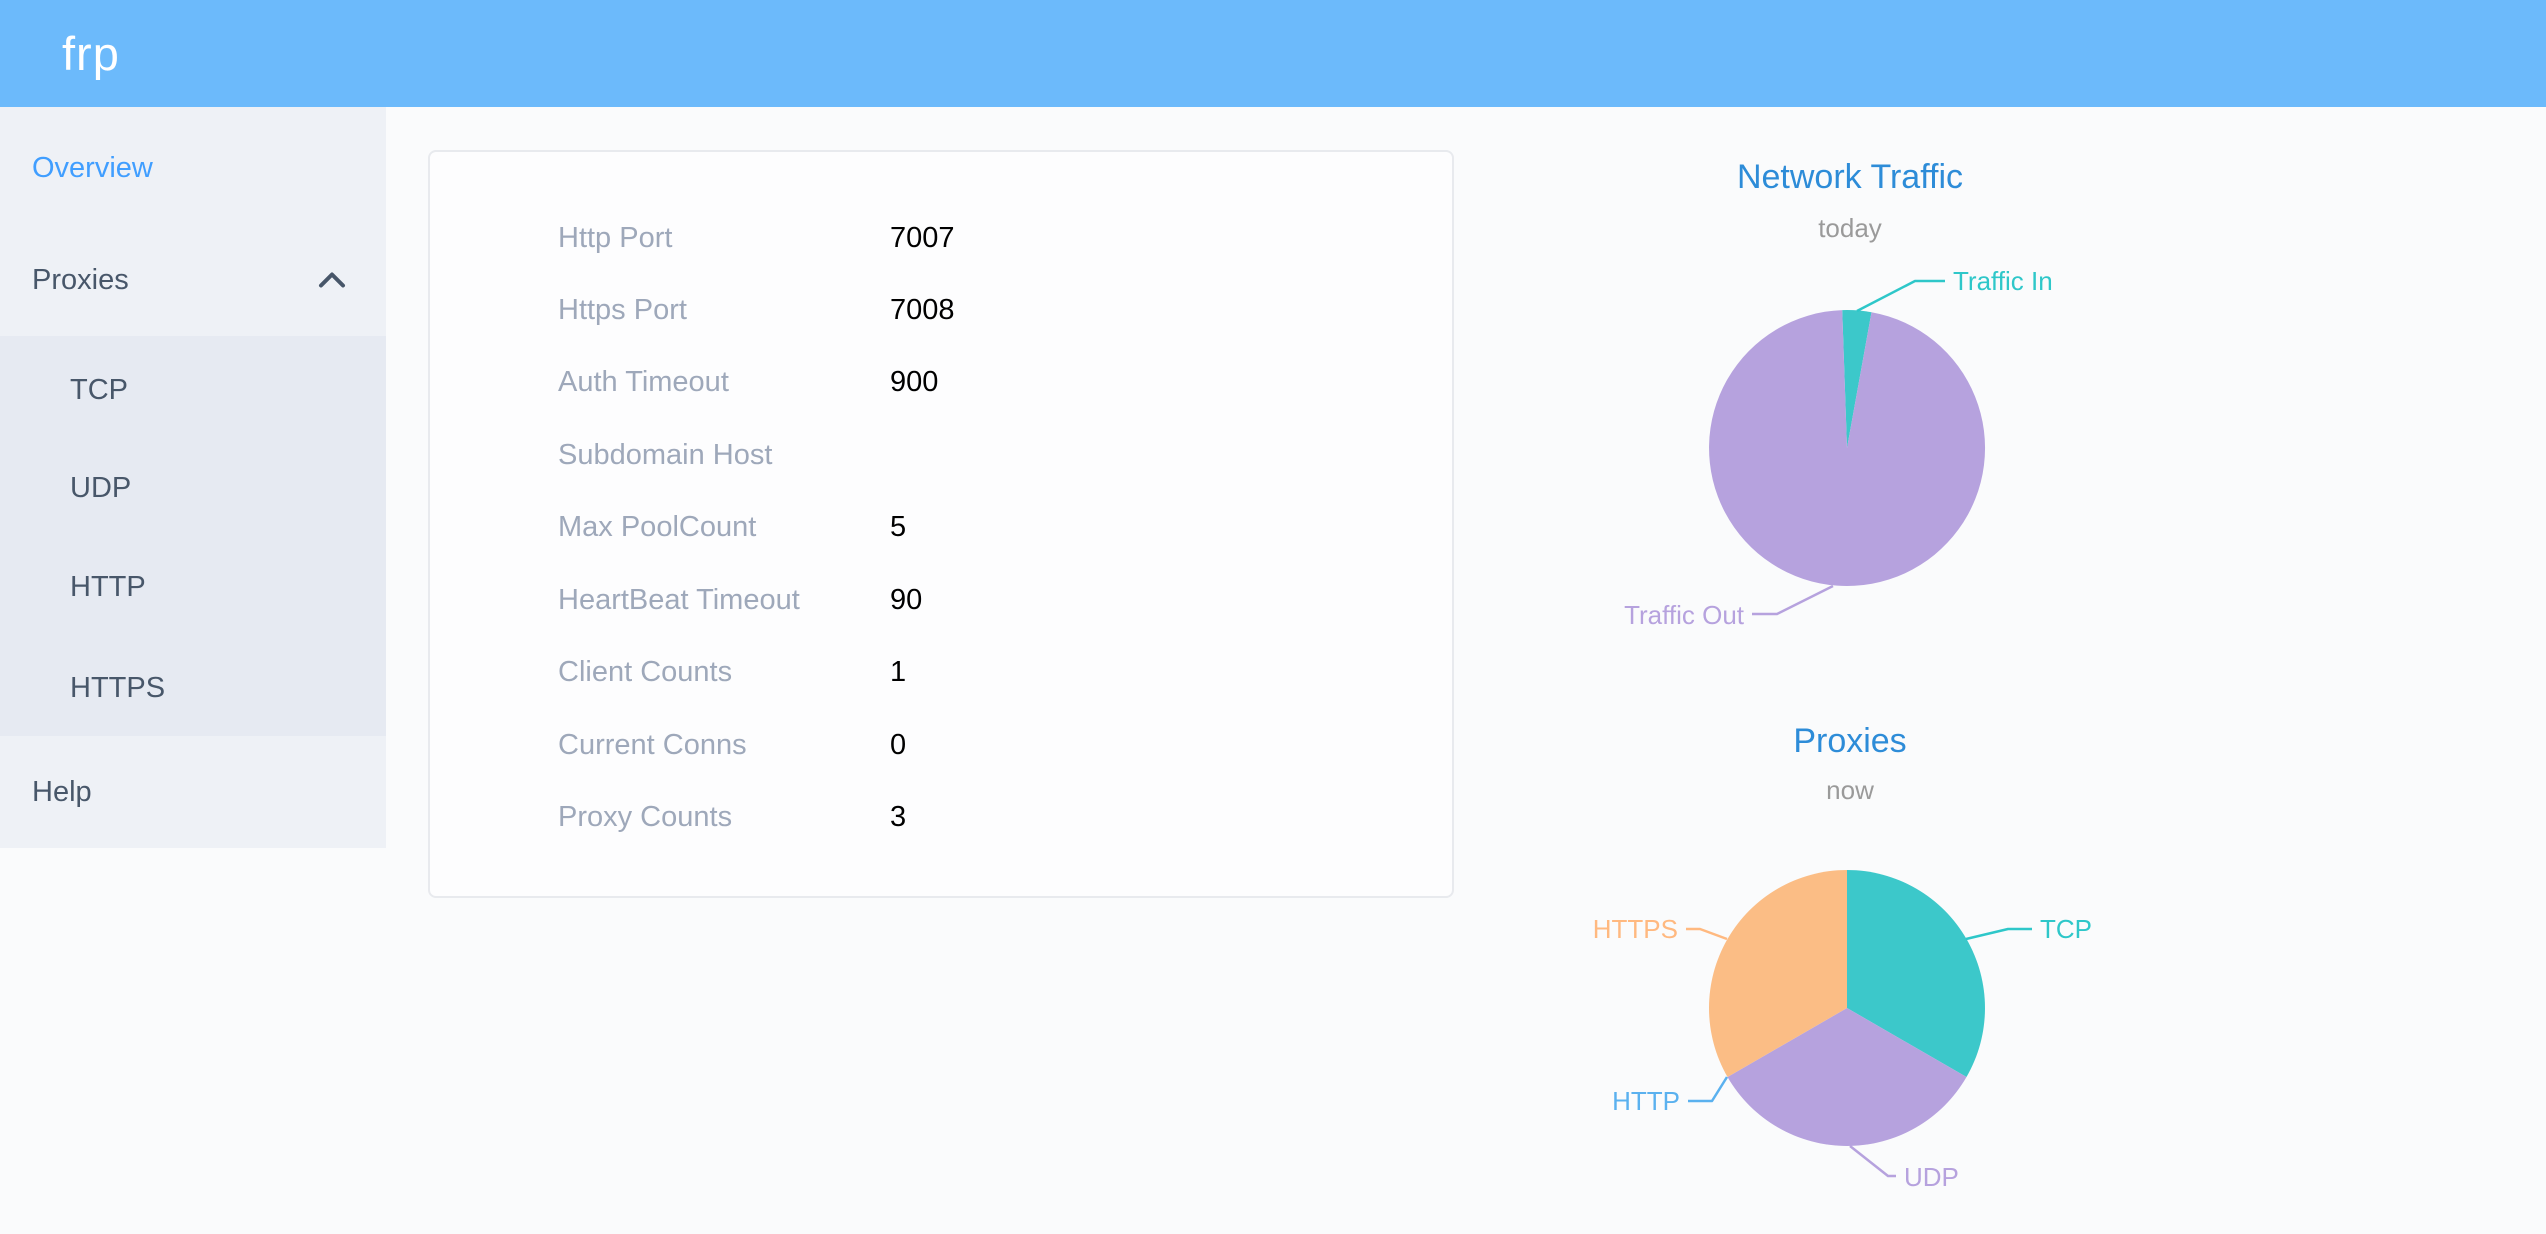 This screenshot has width=2546, height=1234. I want to click on pie-label-https: HTTPS, so click(1635, 929).